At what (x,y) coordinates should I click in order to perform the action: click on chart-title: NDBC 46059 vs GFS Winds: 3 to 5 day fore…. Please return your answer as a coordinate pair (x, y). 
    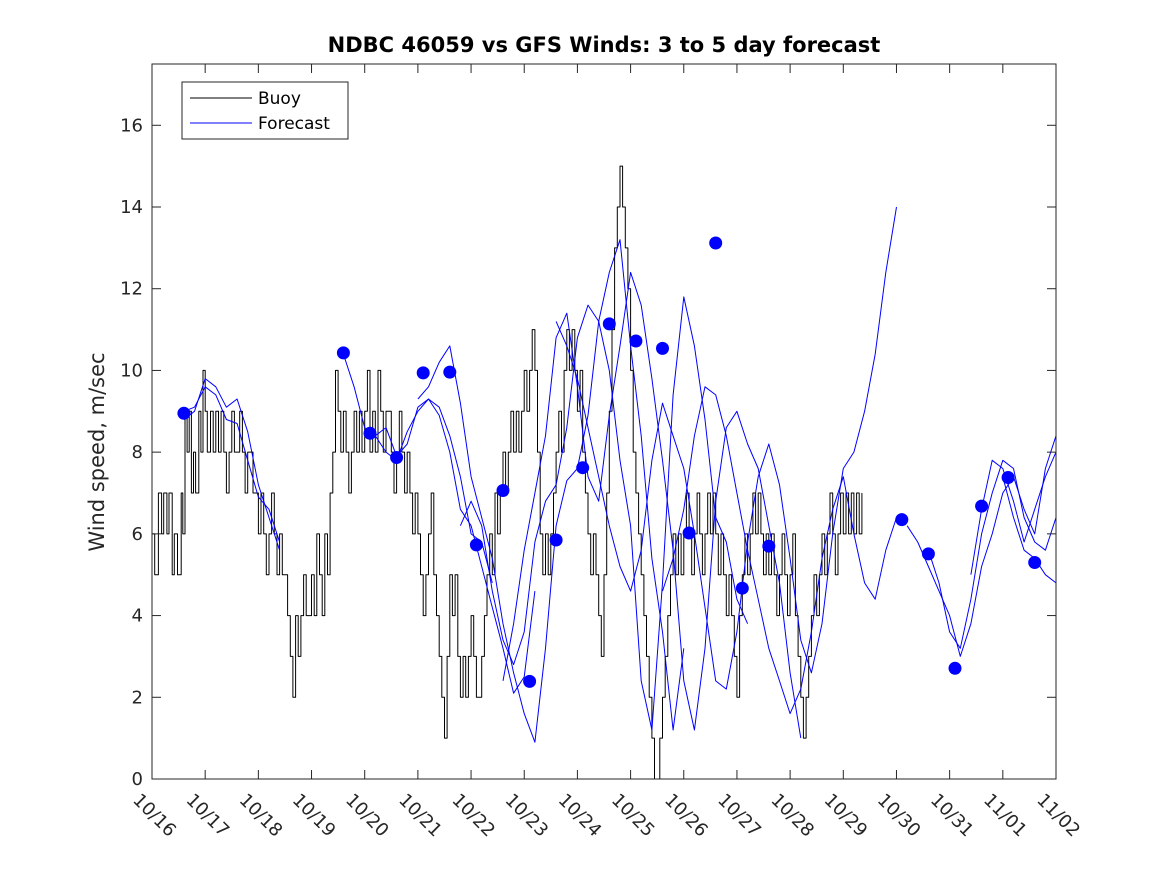
    Looking at the image, I should click on (604, 45).